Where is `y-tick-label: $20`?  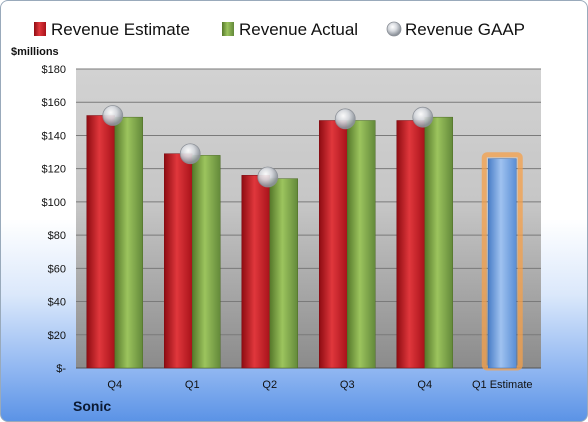
y-tick-label: $20 is located at coordinates (57, 336).